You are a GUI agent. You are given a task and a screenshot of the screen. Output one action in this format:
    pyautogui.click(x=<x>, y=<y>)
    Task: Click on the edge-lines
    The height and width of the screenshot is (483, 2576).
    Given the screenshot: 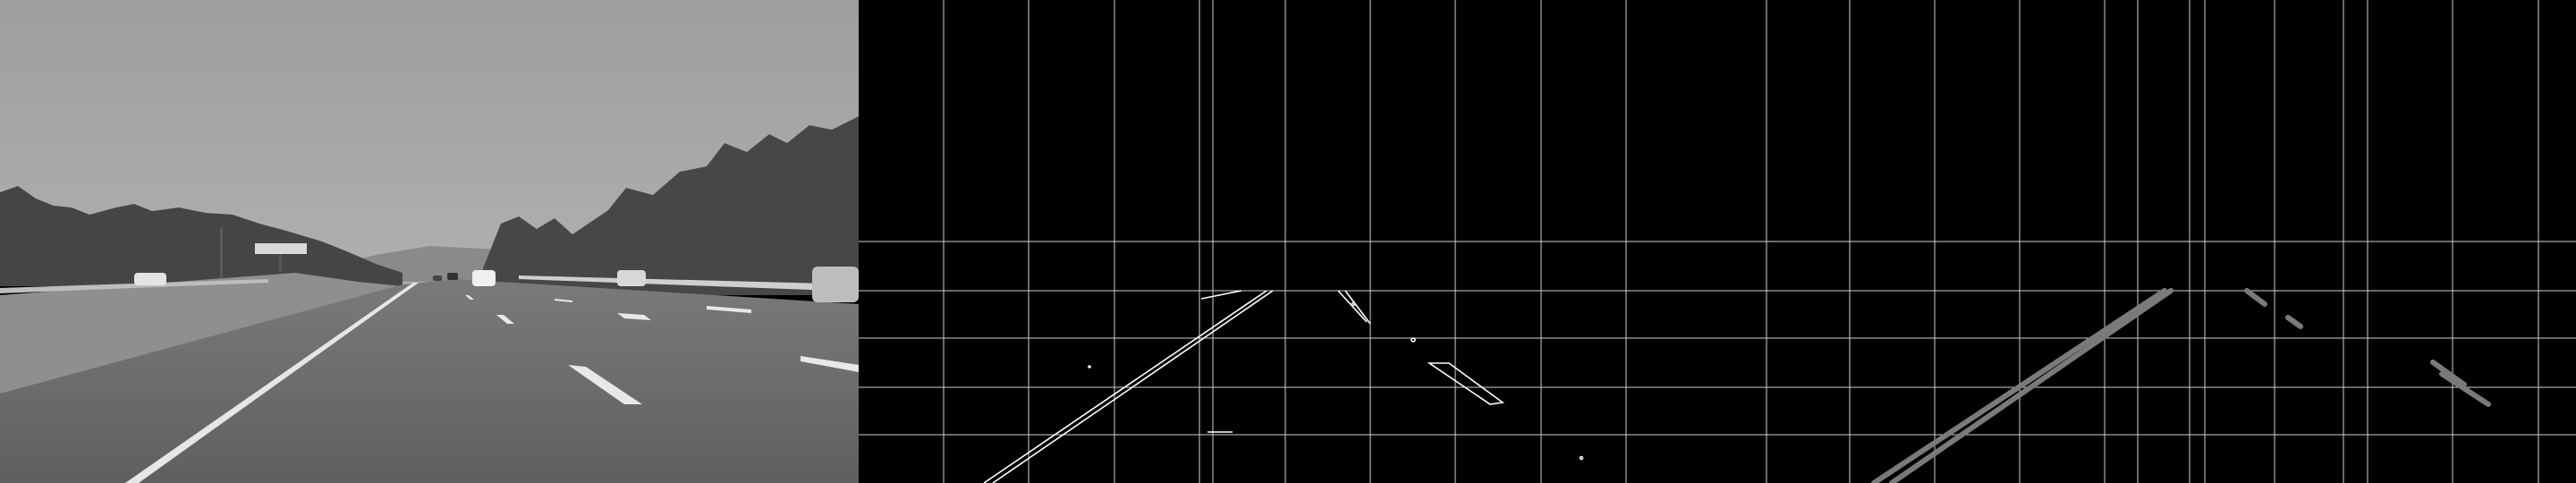 What is the action you would take?
    pyautogui.click(x=1283, y=386)
    